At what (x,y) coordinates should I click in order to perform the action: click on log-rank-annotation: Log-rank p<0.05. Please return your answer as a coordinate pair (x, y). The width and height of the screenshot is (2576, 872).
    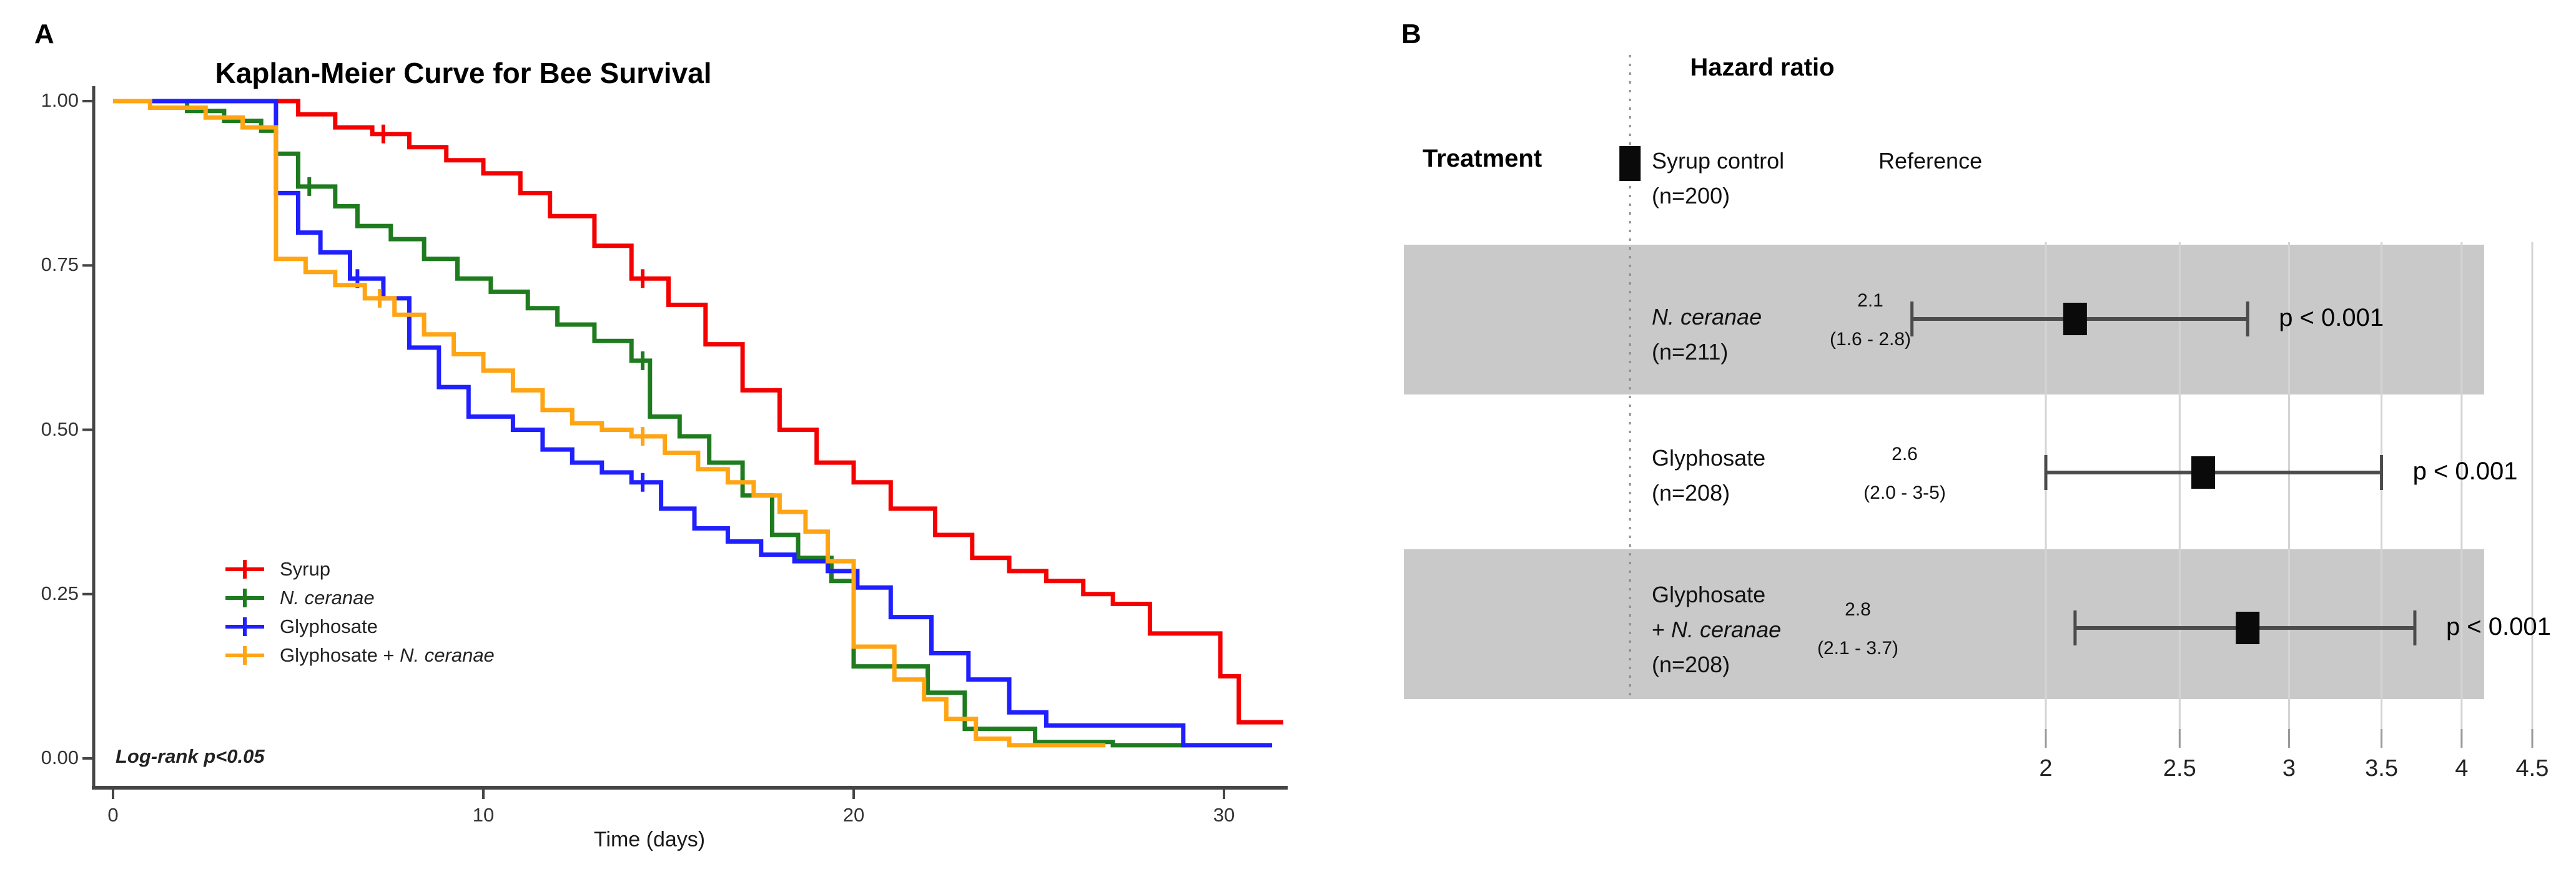
    Looking at the image, I should click on (190, 756).